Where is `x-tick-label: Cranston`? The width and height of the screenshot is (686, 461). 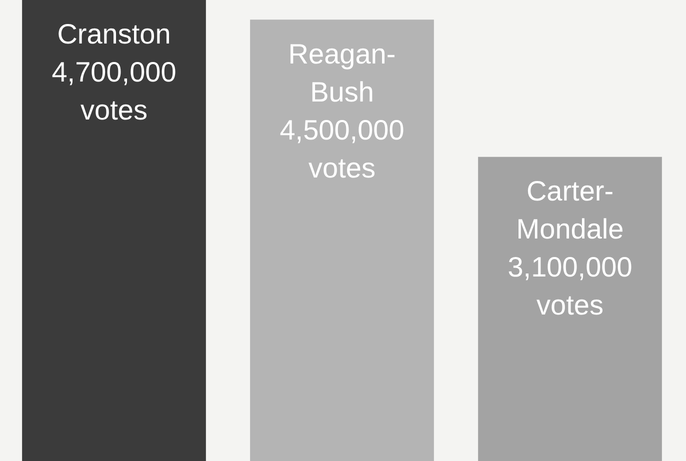
x-tick-label: Cranston is located at coordinates (114, 34).